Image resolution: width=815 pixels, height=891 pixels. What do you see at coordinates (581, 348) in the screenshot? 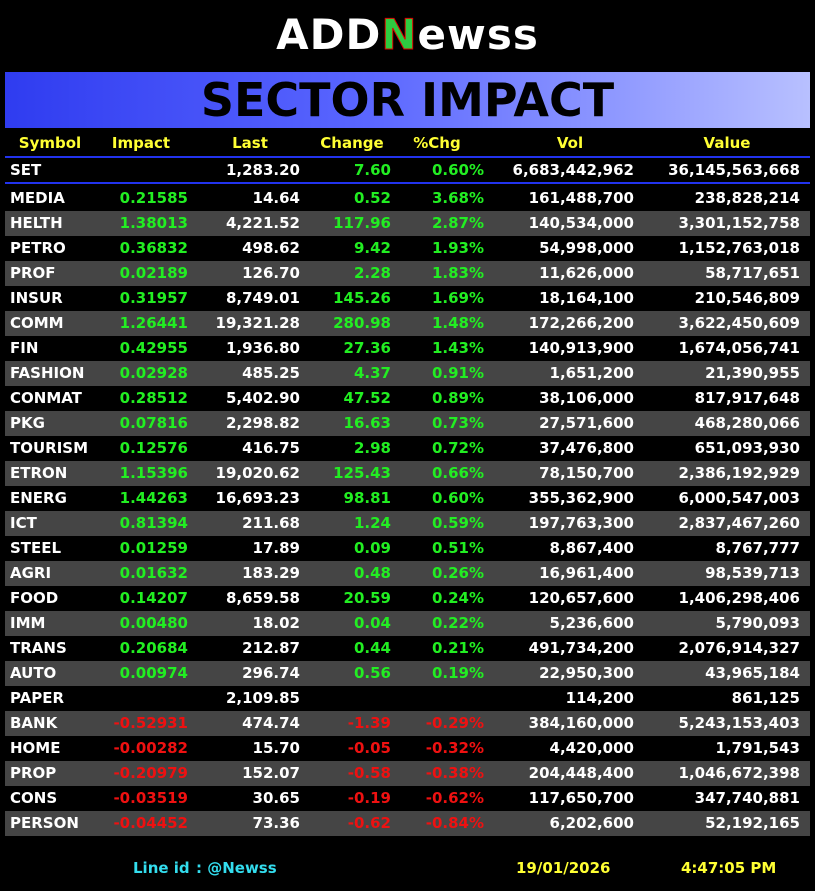
I see `volume-cell: 140,913,900` at bounding box center [581, 348].